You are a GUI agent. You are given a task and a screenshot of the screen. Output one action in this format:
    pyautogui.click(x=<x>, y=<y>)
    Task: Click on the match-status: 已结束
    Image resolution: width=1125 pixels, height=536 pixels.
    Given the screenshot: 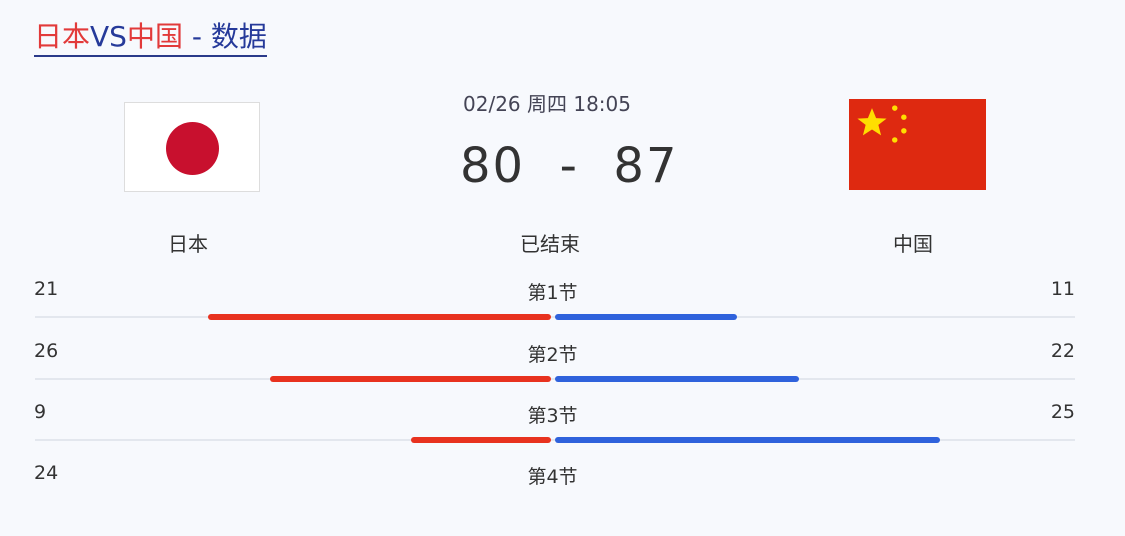 What is the action you would take?
    pyautogui.click(x=550, y=244)
    